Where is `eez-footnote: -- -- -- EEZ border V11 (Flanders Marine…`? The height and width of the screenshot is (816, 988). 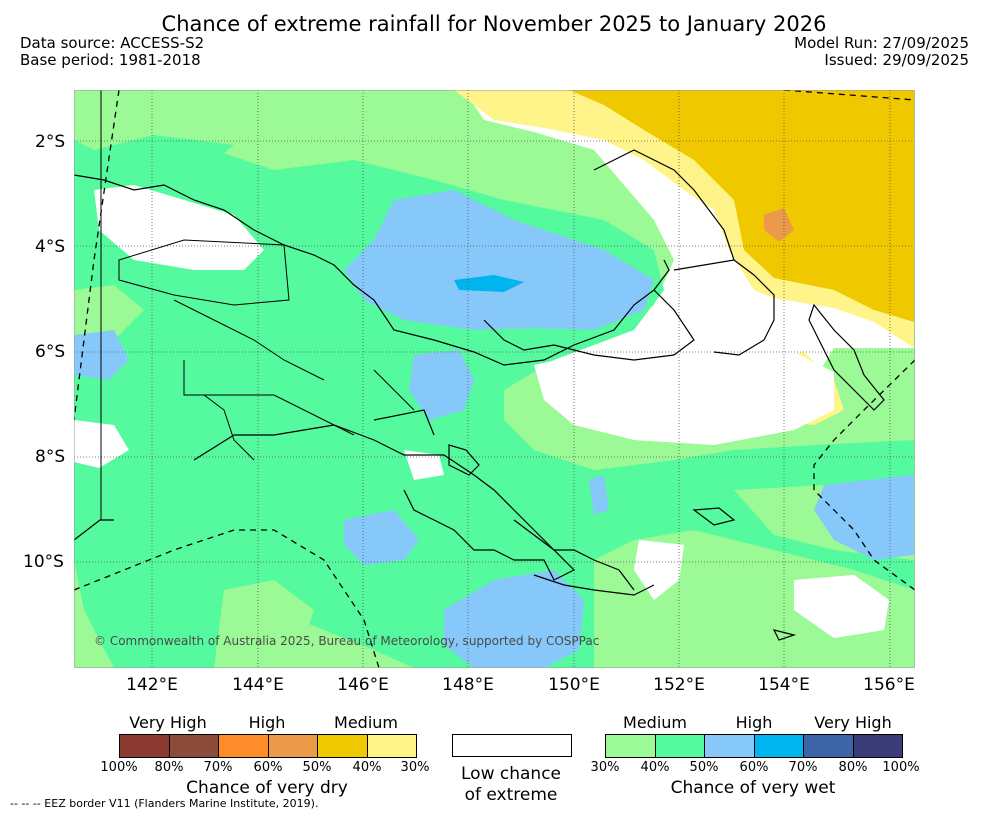
eez-footnote: -- -- -- EEZ border V11 (Flanders Marine… is located at coordinates (164, 803).